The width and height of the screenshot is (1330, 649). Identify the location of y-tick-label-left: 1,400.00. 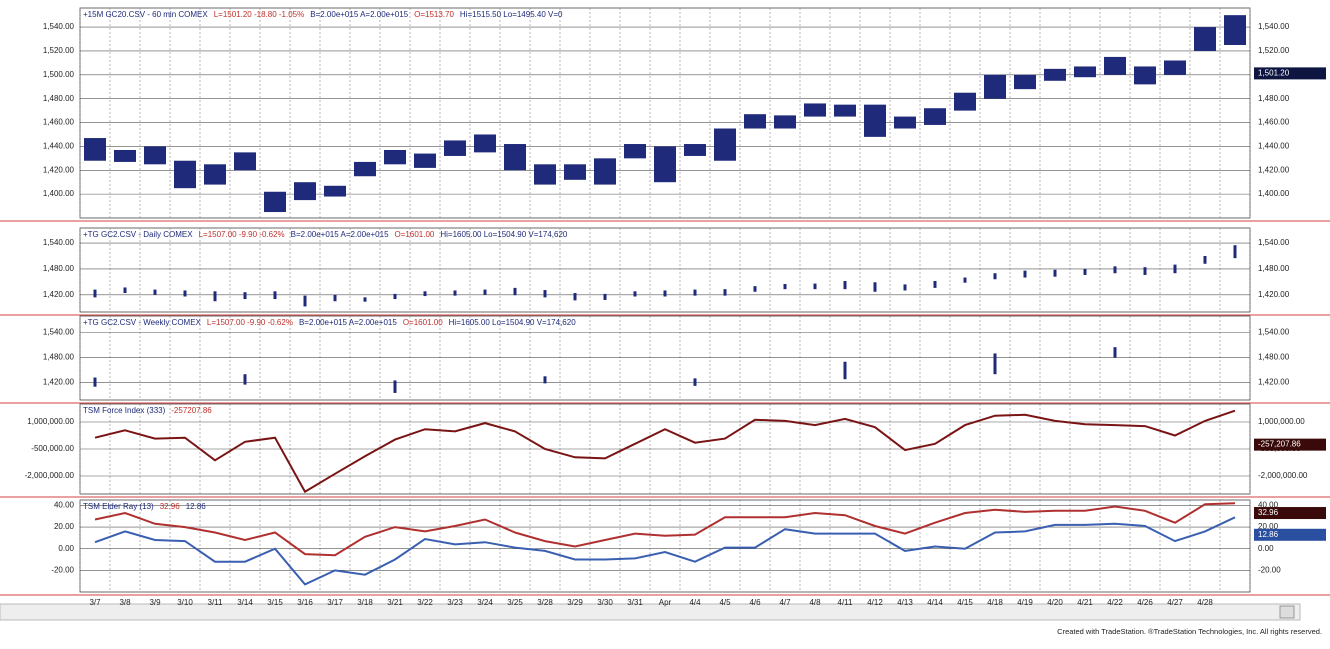
(59, 193).